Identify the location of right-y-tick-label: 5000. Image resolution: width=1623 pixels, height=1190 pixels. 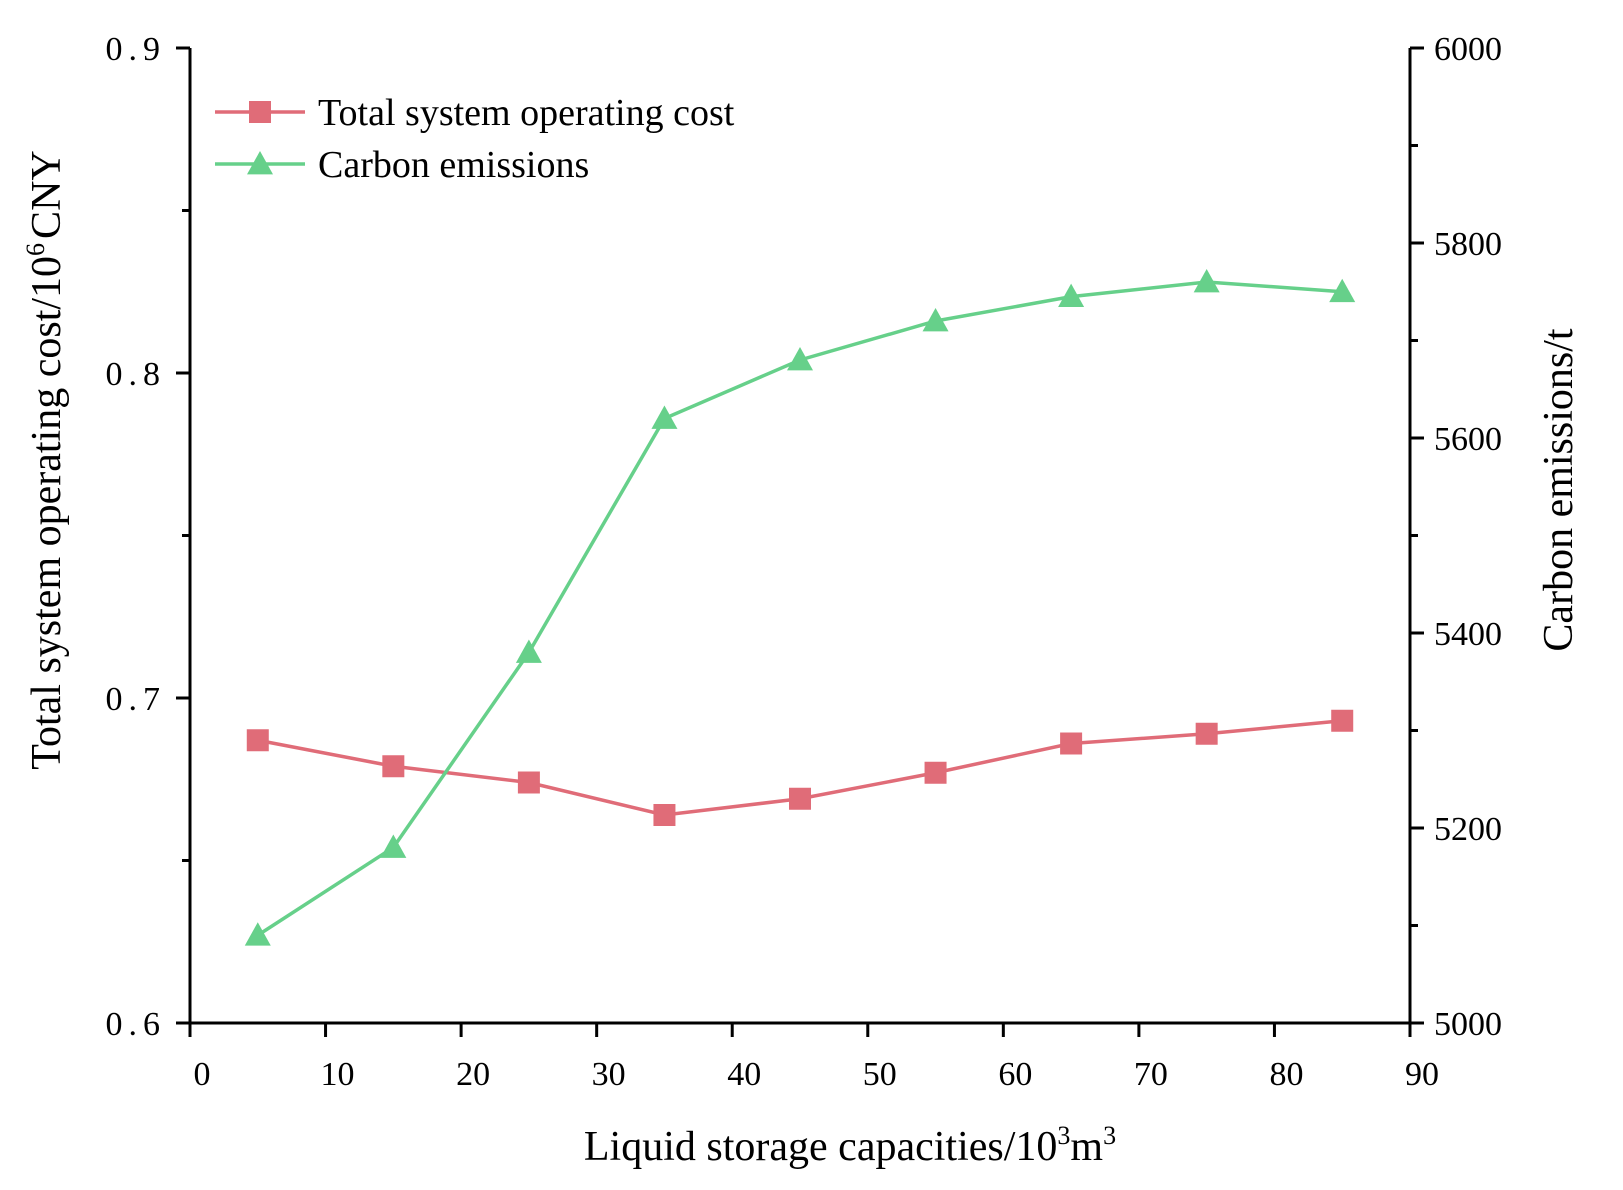
(1468, 1024).